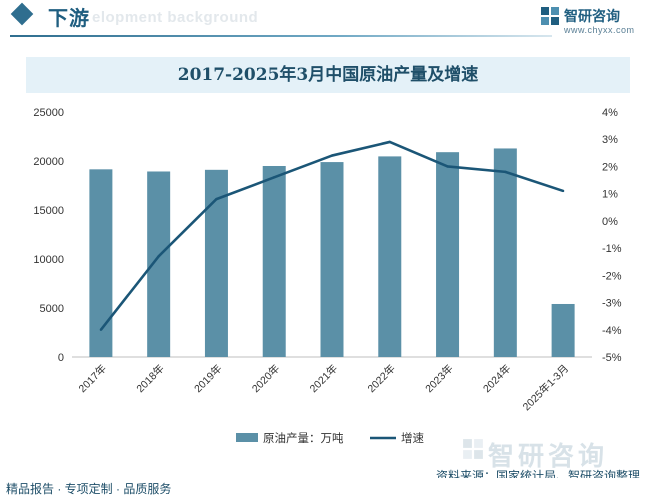  What do you see at coordinates (612, 304) in the screenshot?
I see `y-right-tick-label: -3%` at bounding box center [612, 304].